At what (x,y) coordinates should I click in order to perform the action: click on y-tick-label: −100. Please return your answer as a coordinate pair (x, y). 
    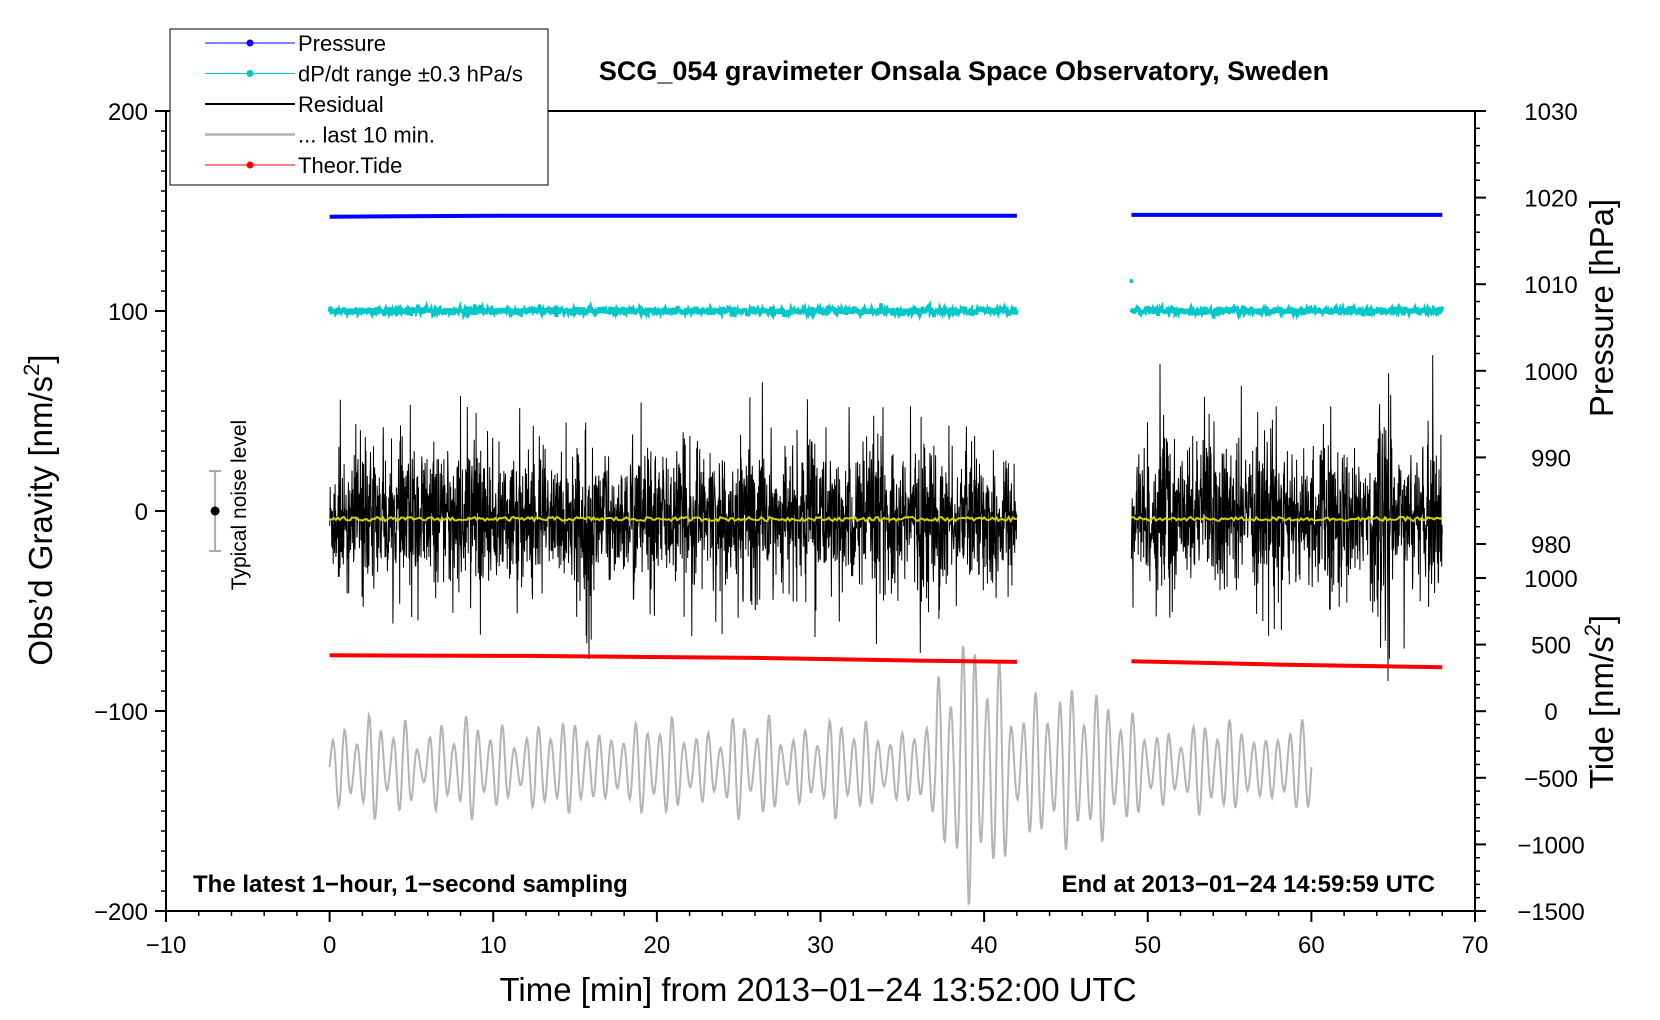
    Looking at the image, I should click on (121, 712).